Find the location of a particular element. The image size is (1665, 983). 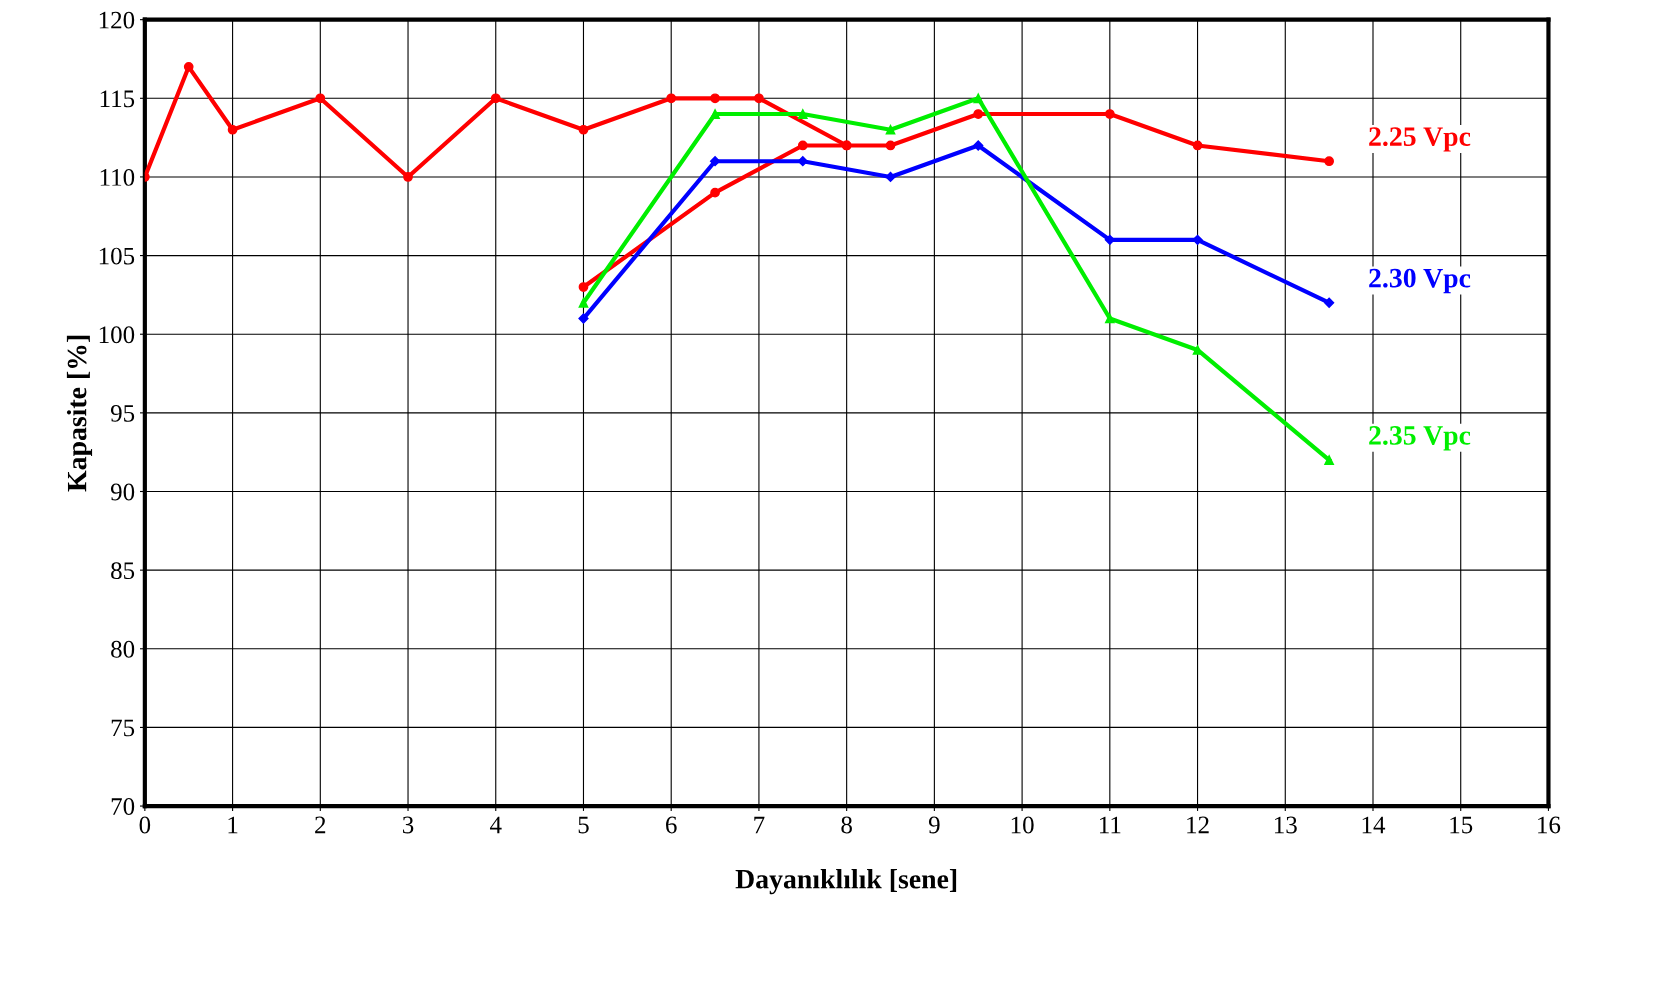

y-tick-label: 80 is located at coordinates (123, 649).